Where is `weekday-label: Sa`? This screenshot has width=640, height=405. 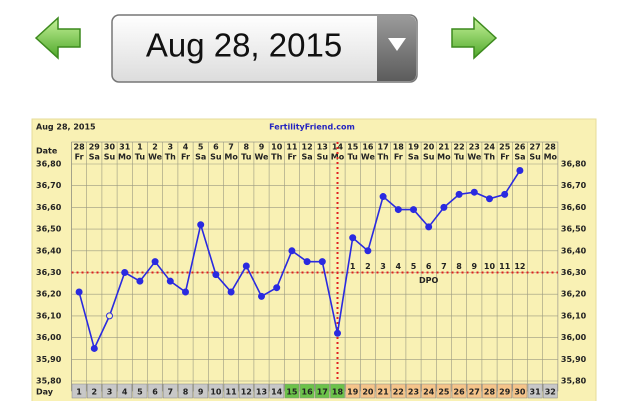 weekday-label: Sa is located at coordinates (200, 157).